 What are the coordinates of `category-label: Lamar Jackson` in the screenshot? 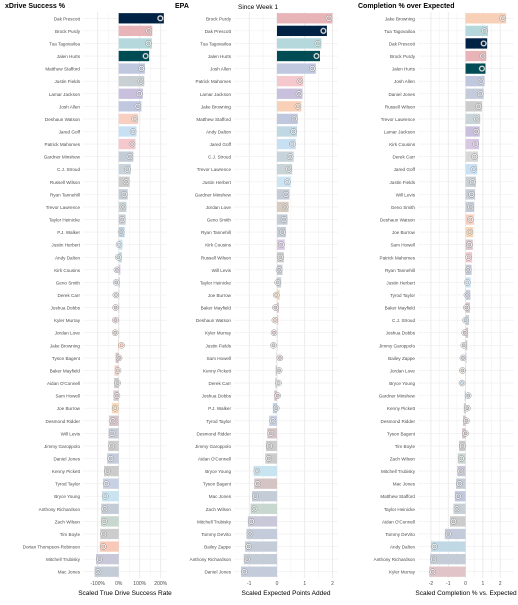 It's located at (65, 94).